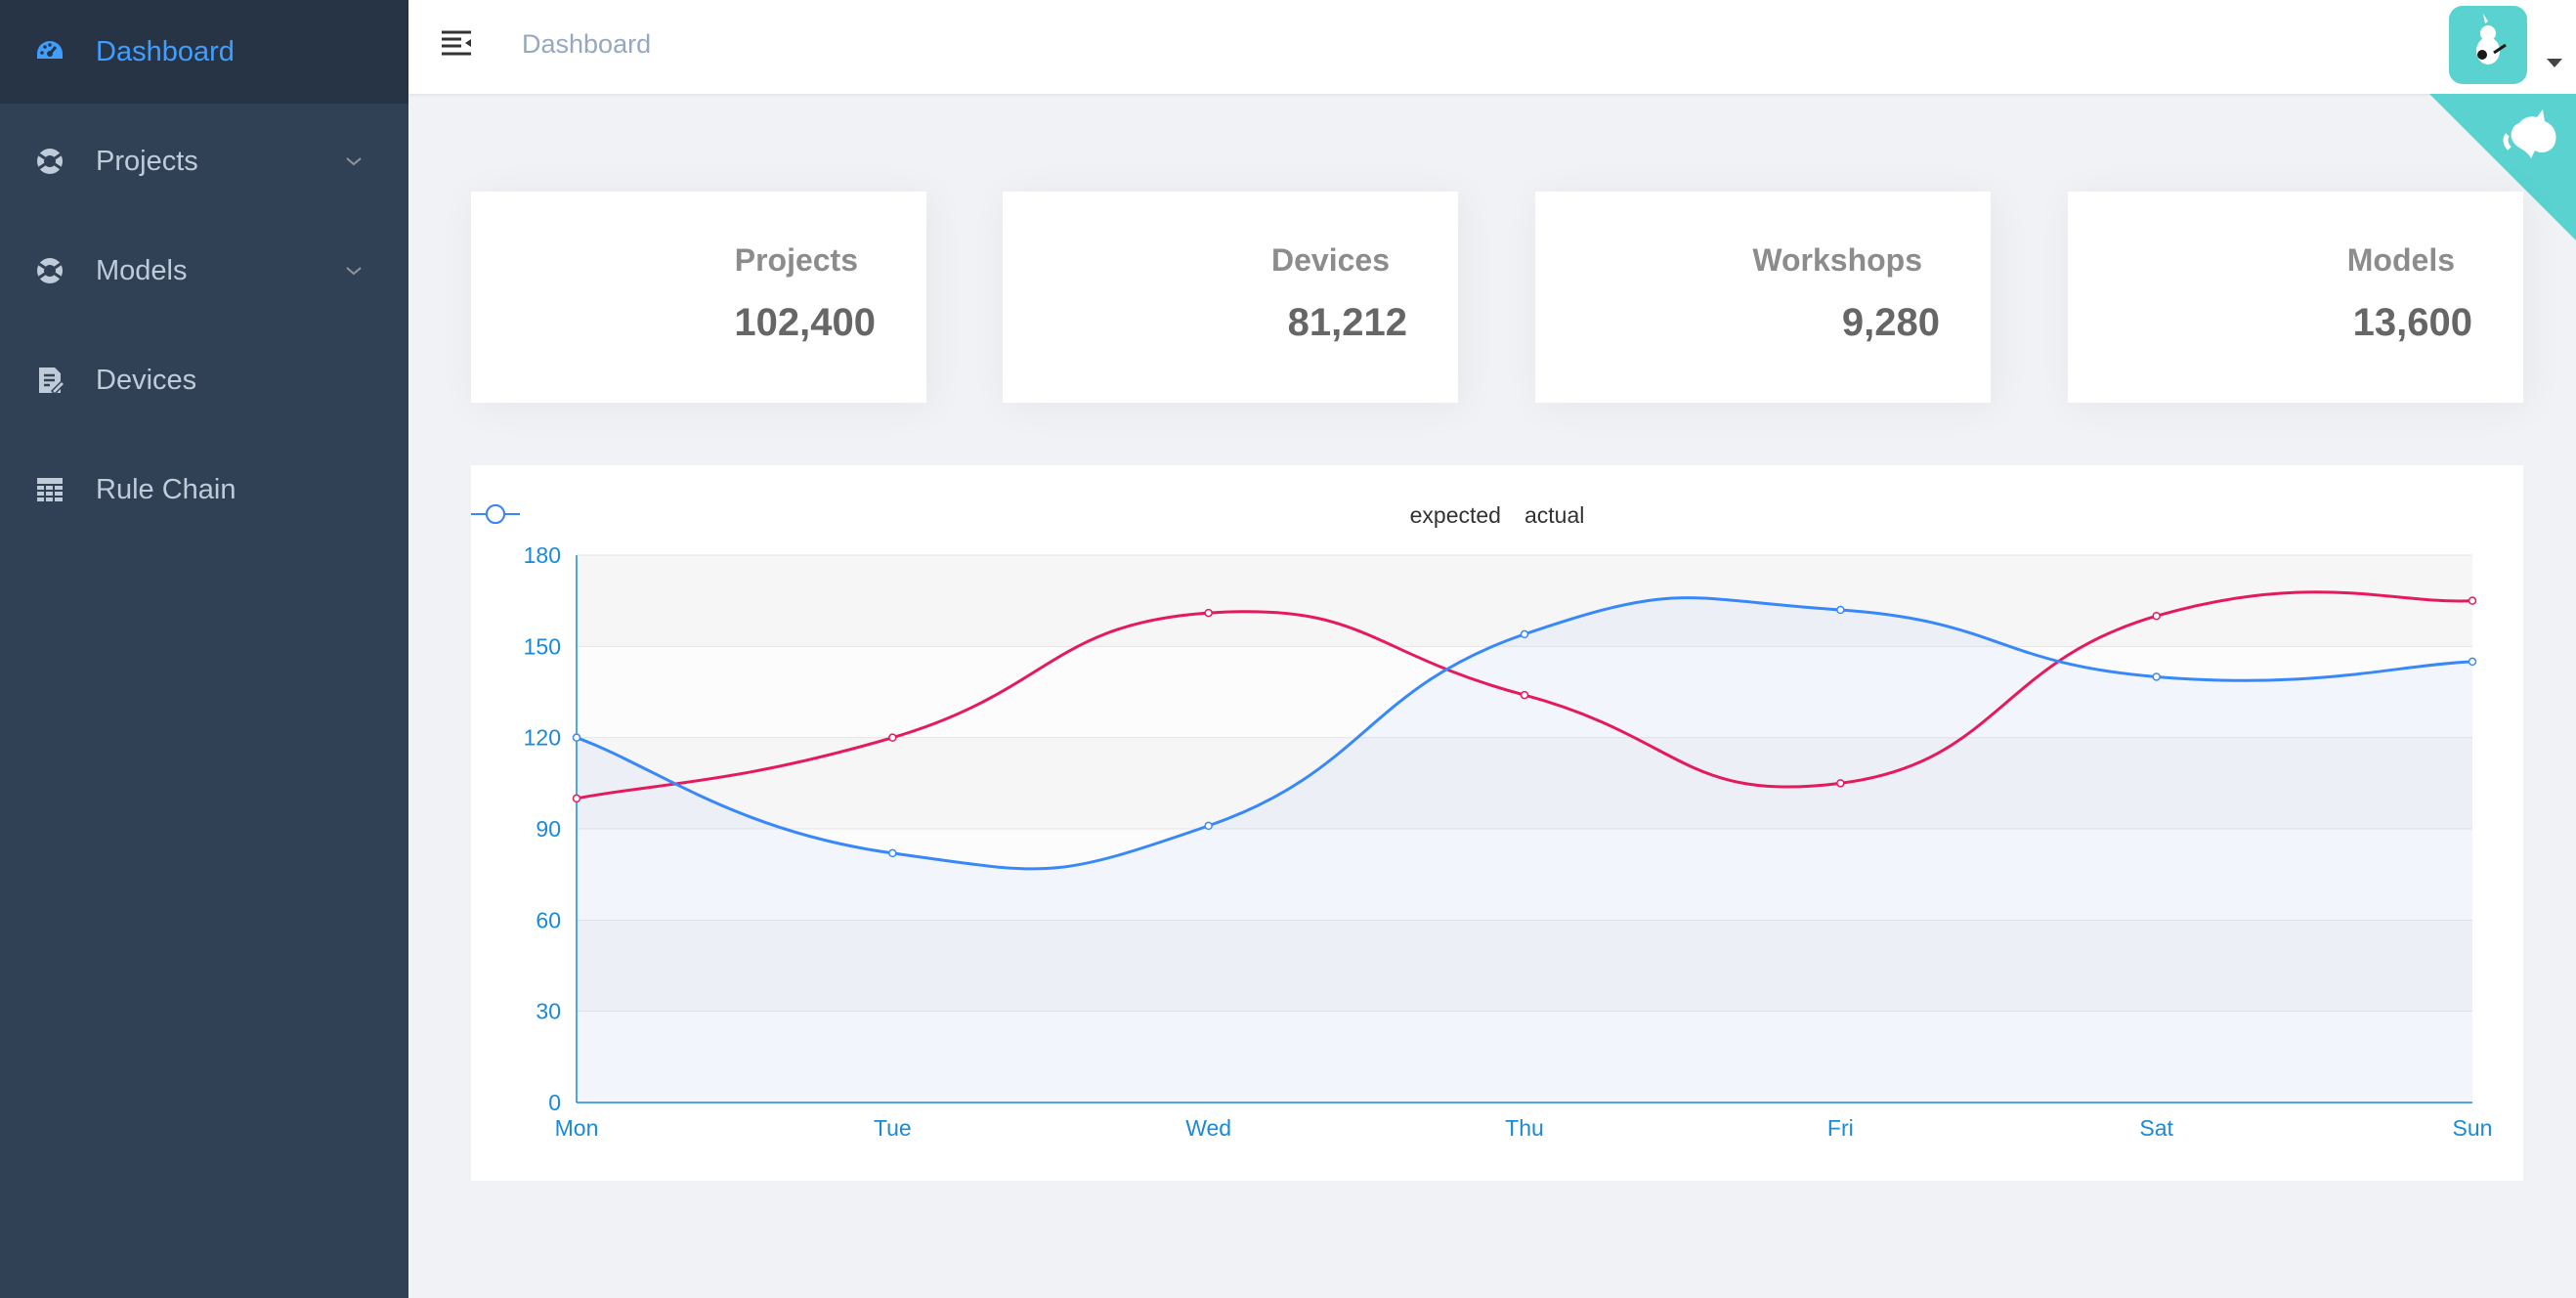  Describe the element at coordinates (1891, 323) in the screenshot. I see `card-value: 9,280` at that location.